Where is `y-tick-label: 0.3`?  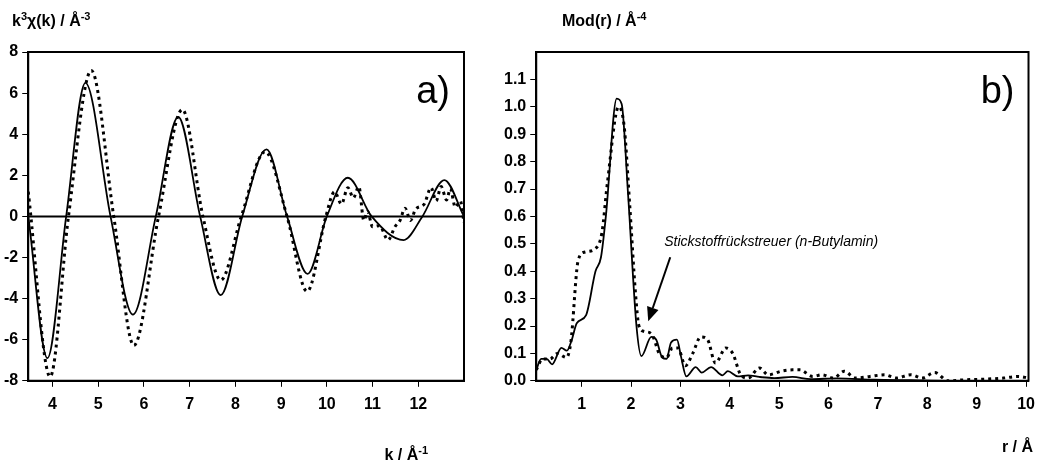 y-tick-label: 0.3 is located at coordinates (515, 298).